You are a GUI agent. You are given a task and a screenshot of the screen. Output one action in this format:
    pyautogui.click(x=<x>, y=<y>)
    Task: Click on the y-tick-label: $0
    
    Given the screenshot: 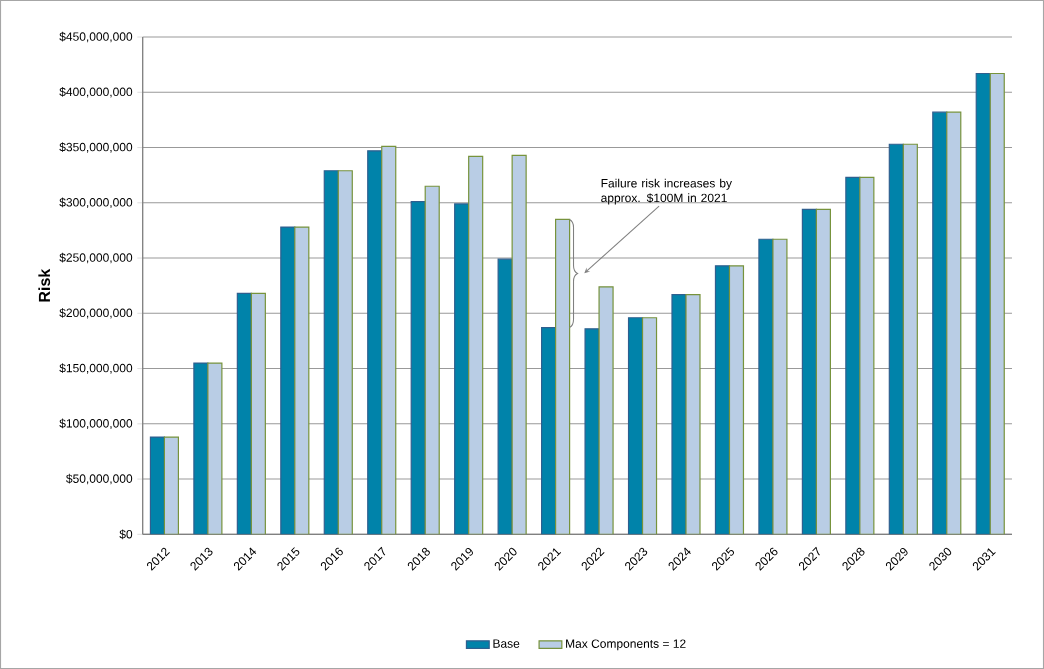 What is the action you would take?
    pyautogui.click(x=126, y=534)
    